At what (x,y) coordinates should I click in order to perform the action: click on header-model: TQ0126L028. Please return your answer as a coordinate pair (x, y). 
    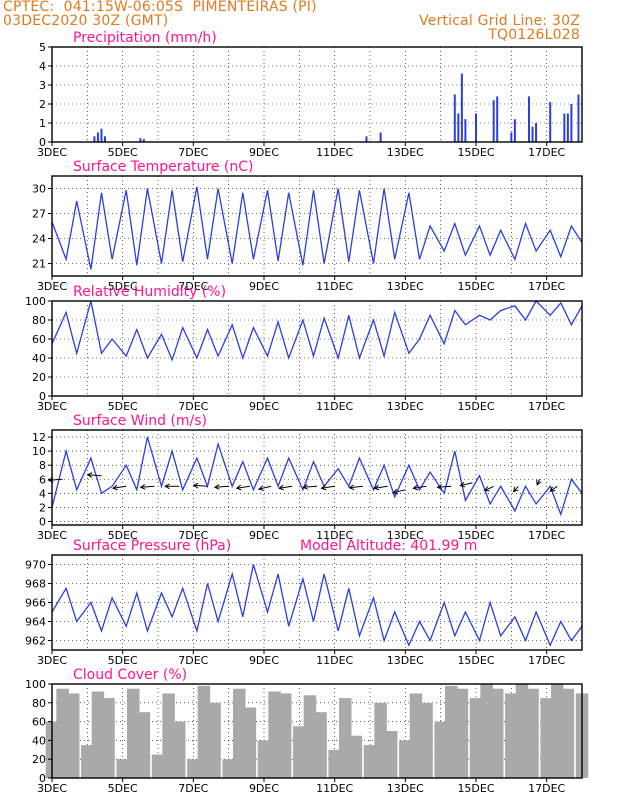
    Looking at the image, I should click on (534, 35).